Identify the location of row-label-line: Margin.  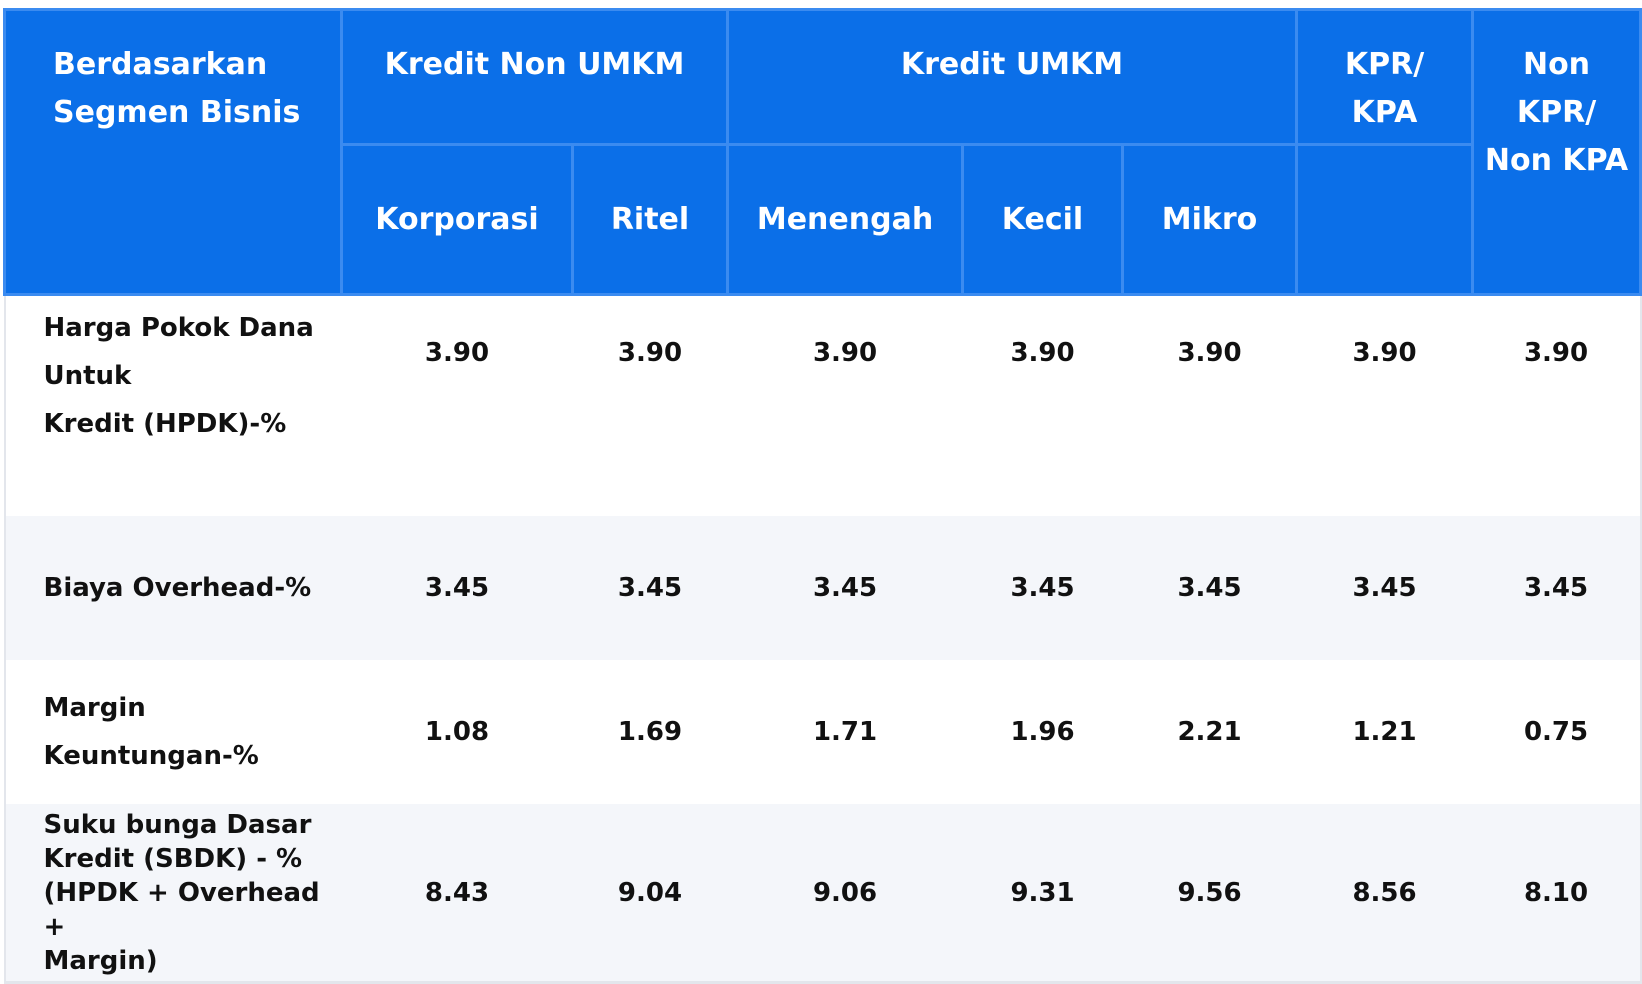
(94, 708).